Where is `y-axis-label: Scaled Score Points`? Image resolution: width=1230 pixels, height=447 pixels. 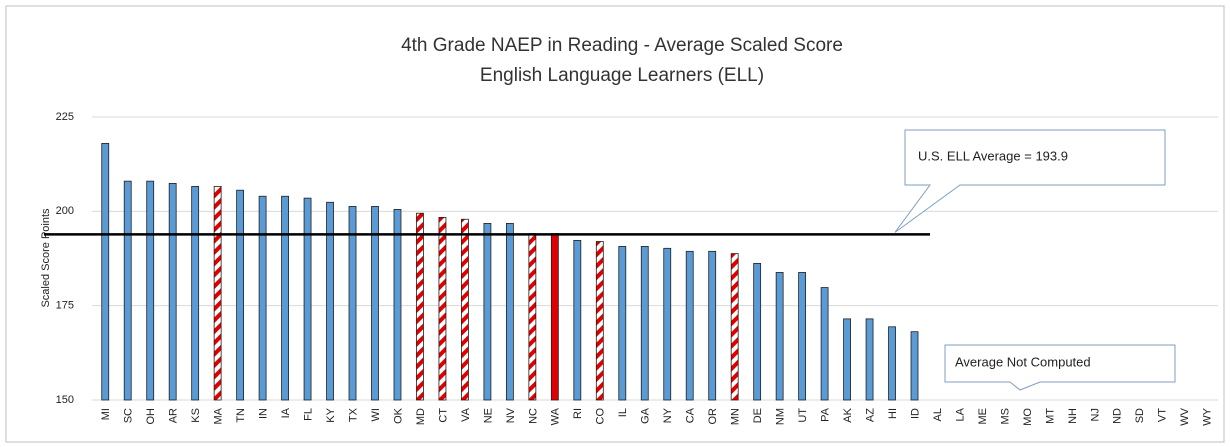 y-axis-label: Scaled Score Points is located at coordinates (46, 258).